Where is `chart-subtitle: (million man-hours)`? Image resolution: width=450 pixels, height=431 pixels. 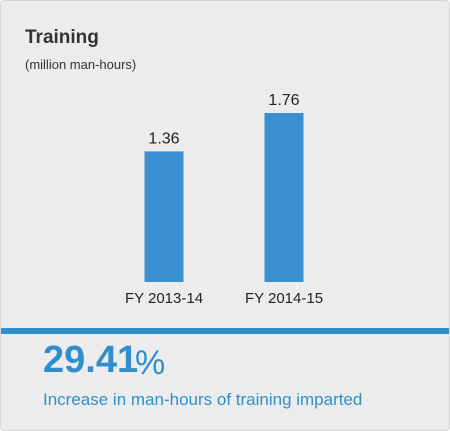 chart-subtitle: (million man-hours) is located at coordinates (81, 64).